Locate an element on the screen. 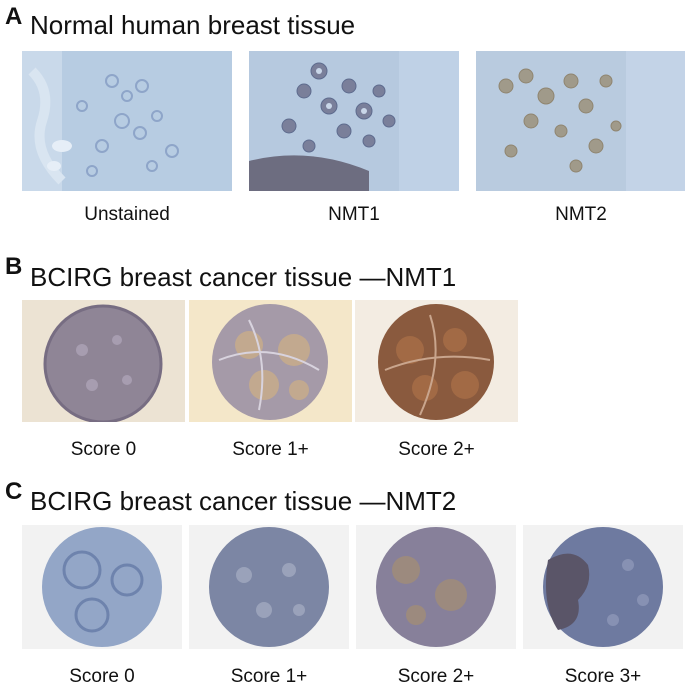 Image resolution: width=685 pixels, height=694 pixels. nmt2-score-1-image is located at coordinates (269, 587).